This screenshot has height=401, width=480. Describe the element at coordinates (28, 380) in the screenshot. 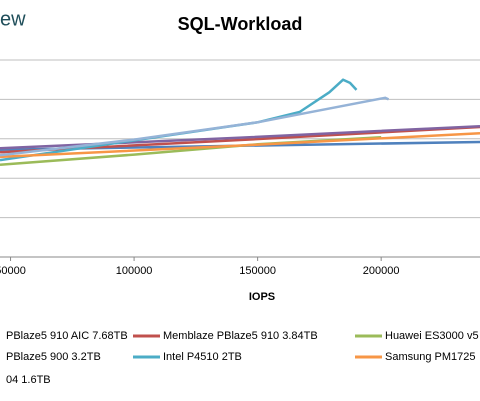

I see `legend-label: 04 1.6TB` at that location.